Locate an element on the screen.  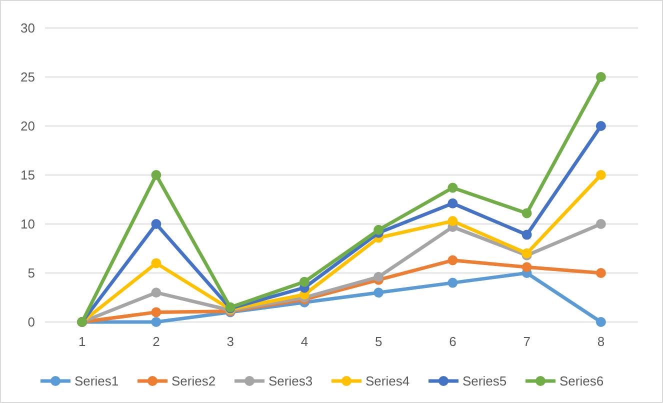
x-tick-label: 7 is located at coordinates (526, 341).